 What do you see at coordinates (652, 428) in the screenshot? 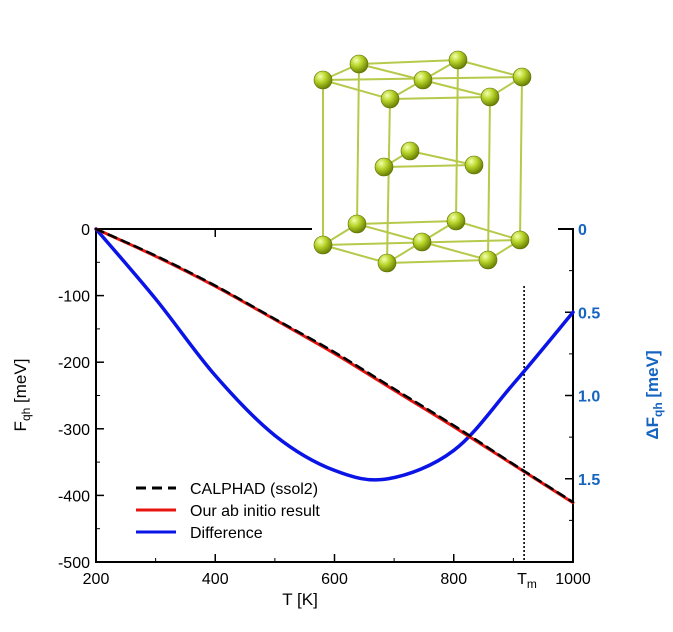
I see `y2-axis-label: ΔF` at bounding box center [652, 428].